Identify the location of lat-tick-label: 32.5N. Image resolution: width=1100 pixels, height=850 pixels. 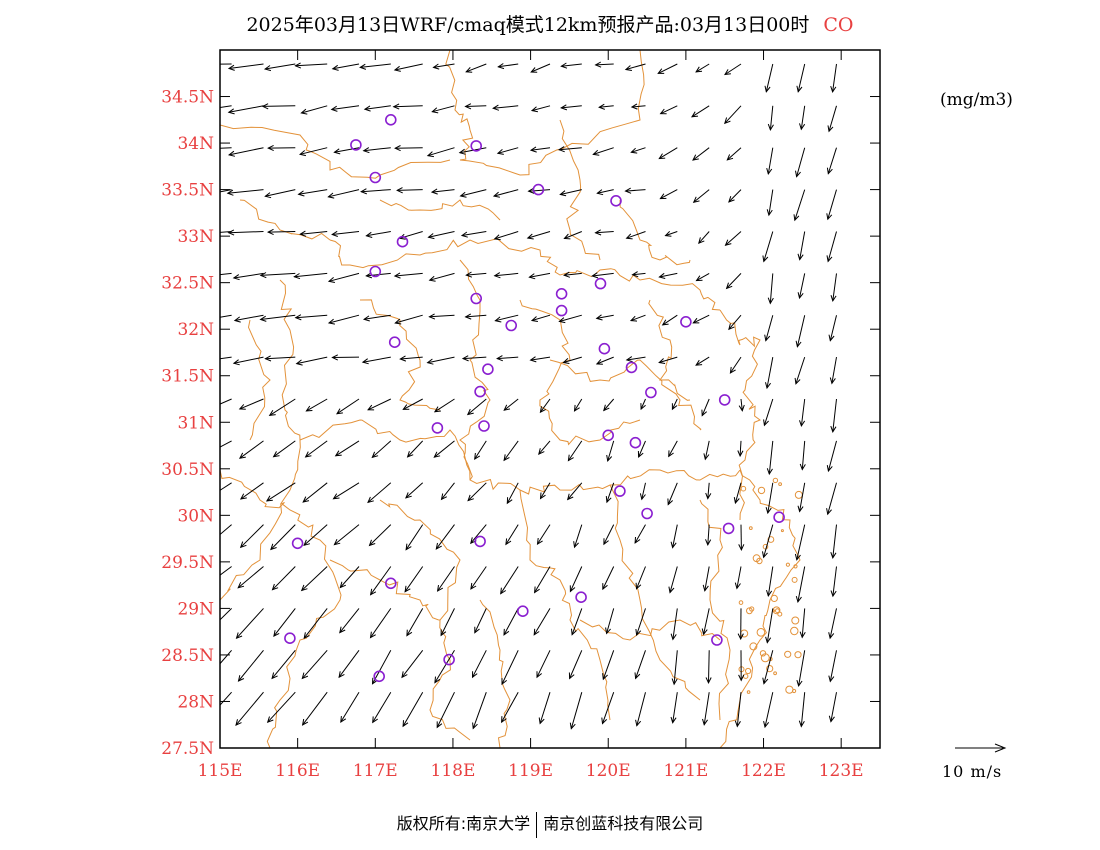
(187, 284).